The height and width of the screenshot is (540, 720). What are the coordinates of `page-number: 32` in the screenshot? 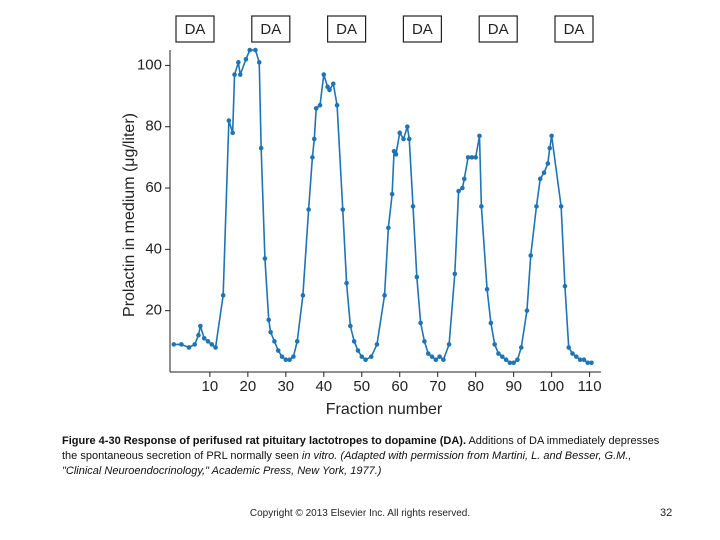 It's located at (666, 513).